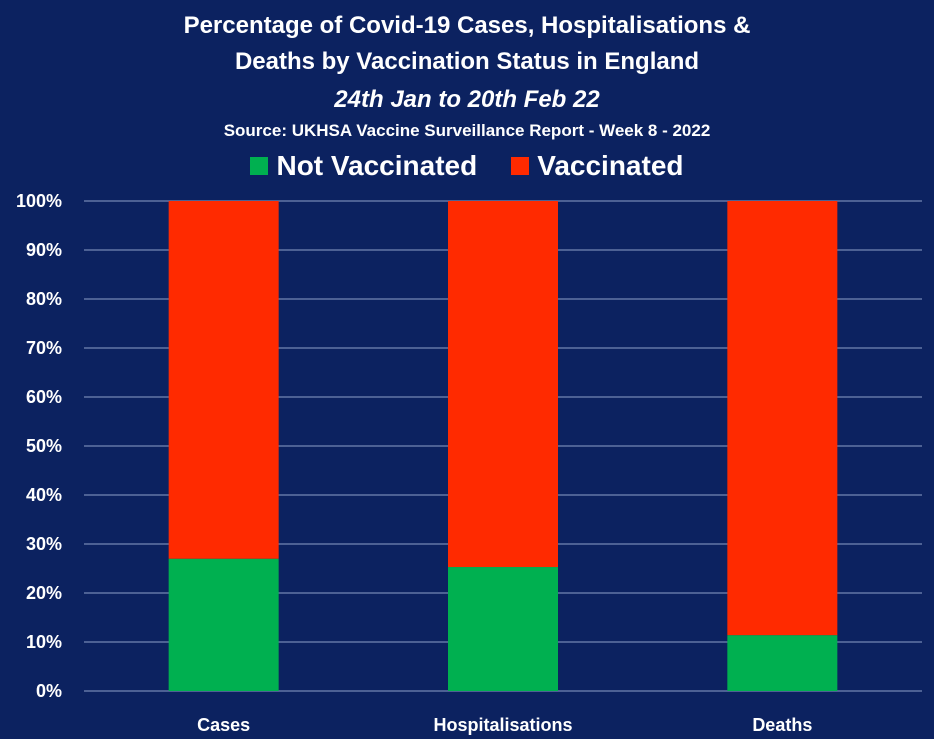  I want to click on x-tick-label: Deaths, so click(782, 725).